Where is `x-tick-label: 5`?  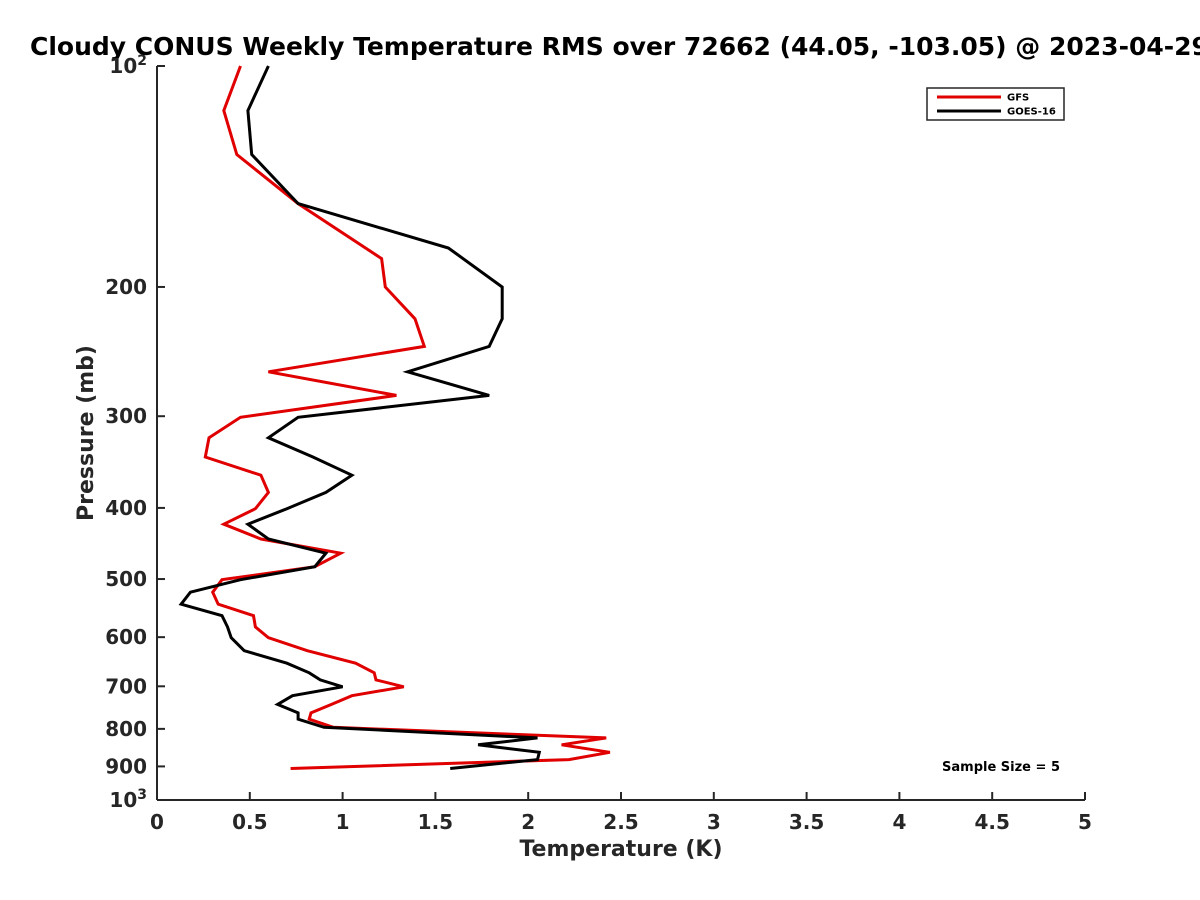 x-tick-label: 5 is located at coordinates (1085, 822).